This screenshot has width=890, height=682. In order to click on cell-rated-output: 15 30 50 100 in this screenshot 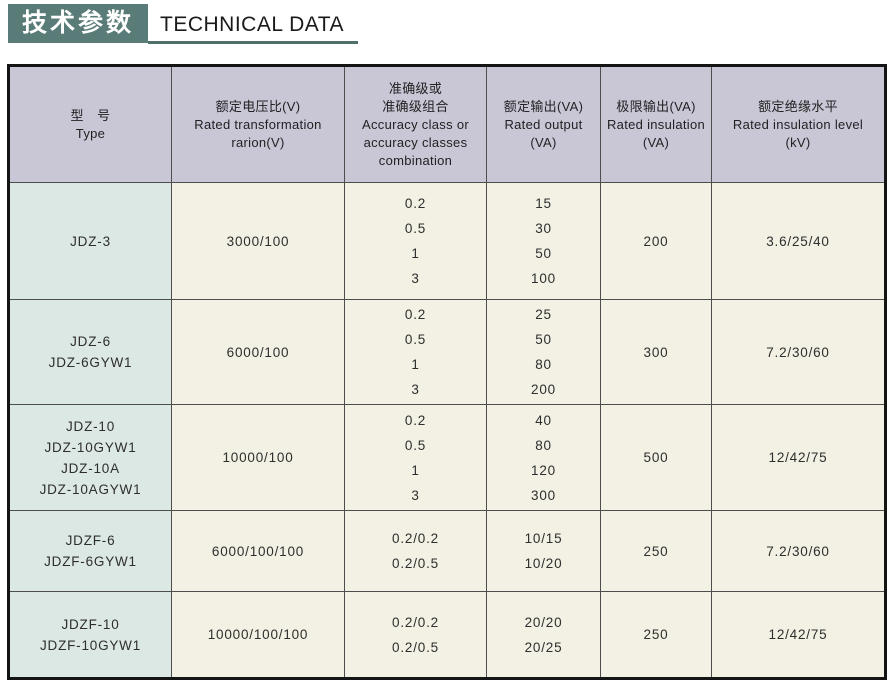, I will do `click(543, 241)`.